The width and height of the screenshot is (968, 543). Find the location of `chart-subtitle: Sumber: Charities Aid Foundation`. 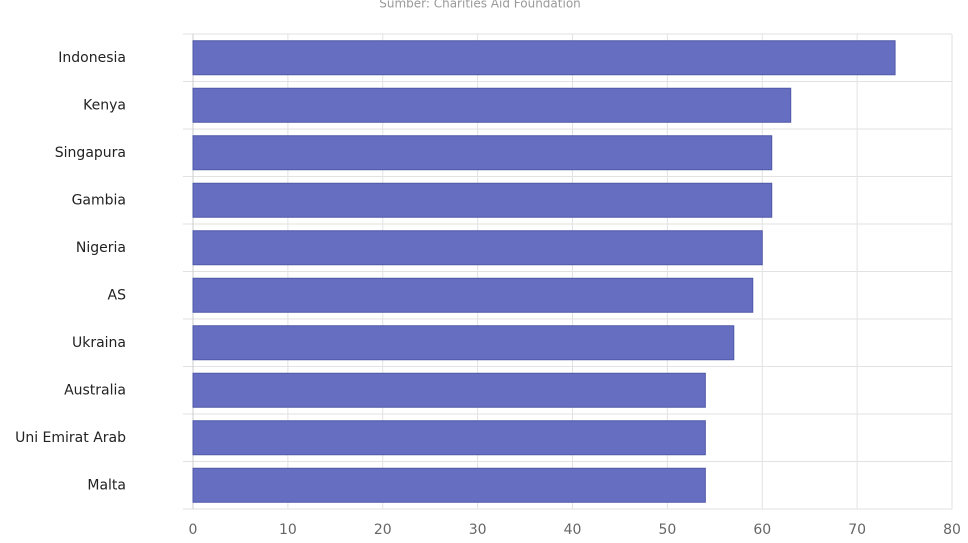

chart-subtitle: Sumber: Charities Aid Foundation is located at coordinates (480, 5).